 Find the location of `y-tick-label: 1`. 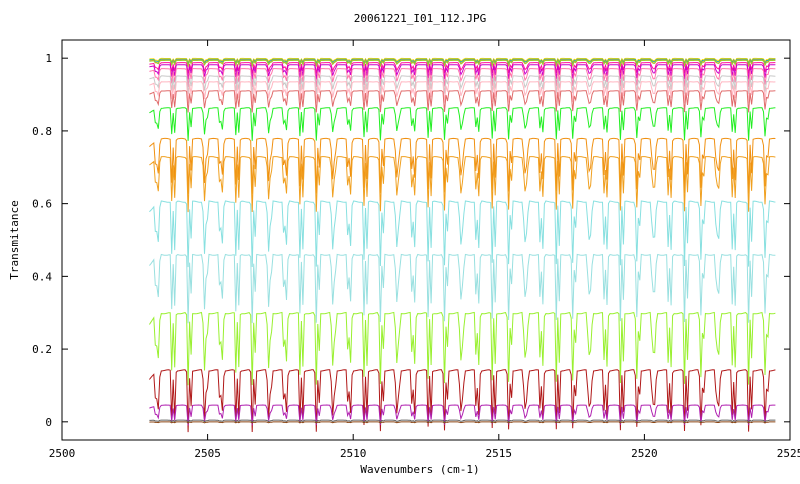

y-tick-label: 1 is located at coordinates (48, 58).